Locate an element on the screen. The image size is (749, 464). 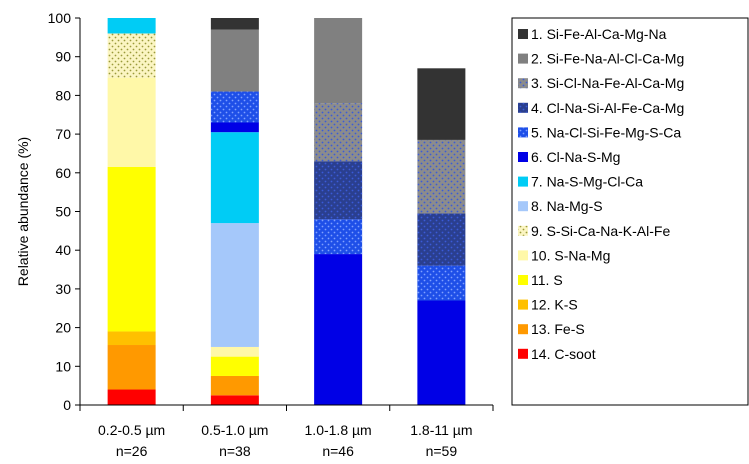
legend-label: 1. Si-Fe-Al-Ca-Mg-Na is located at coordinates (599, 34).